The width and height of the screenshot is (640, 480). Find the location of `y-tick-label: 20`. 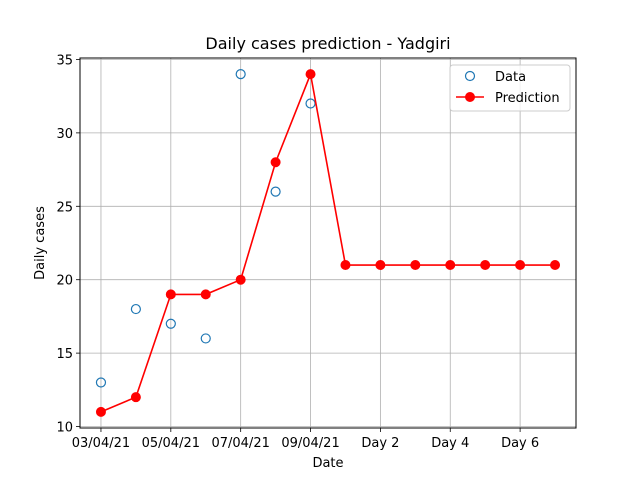

y-tick-label: 20 is located at coordinates (64, 281).